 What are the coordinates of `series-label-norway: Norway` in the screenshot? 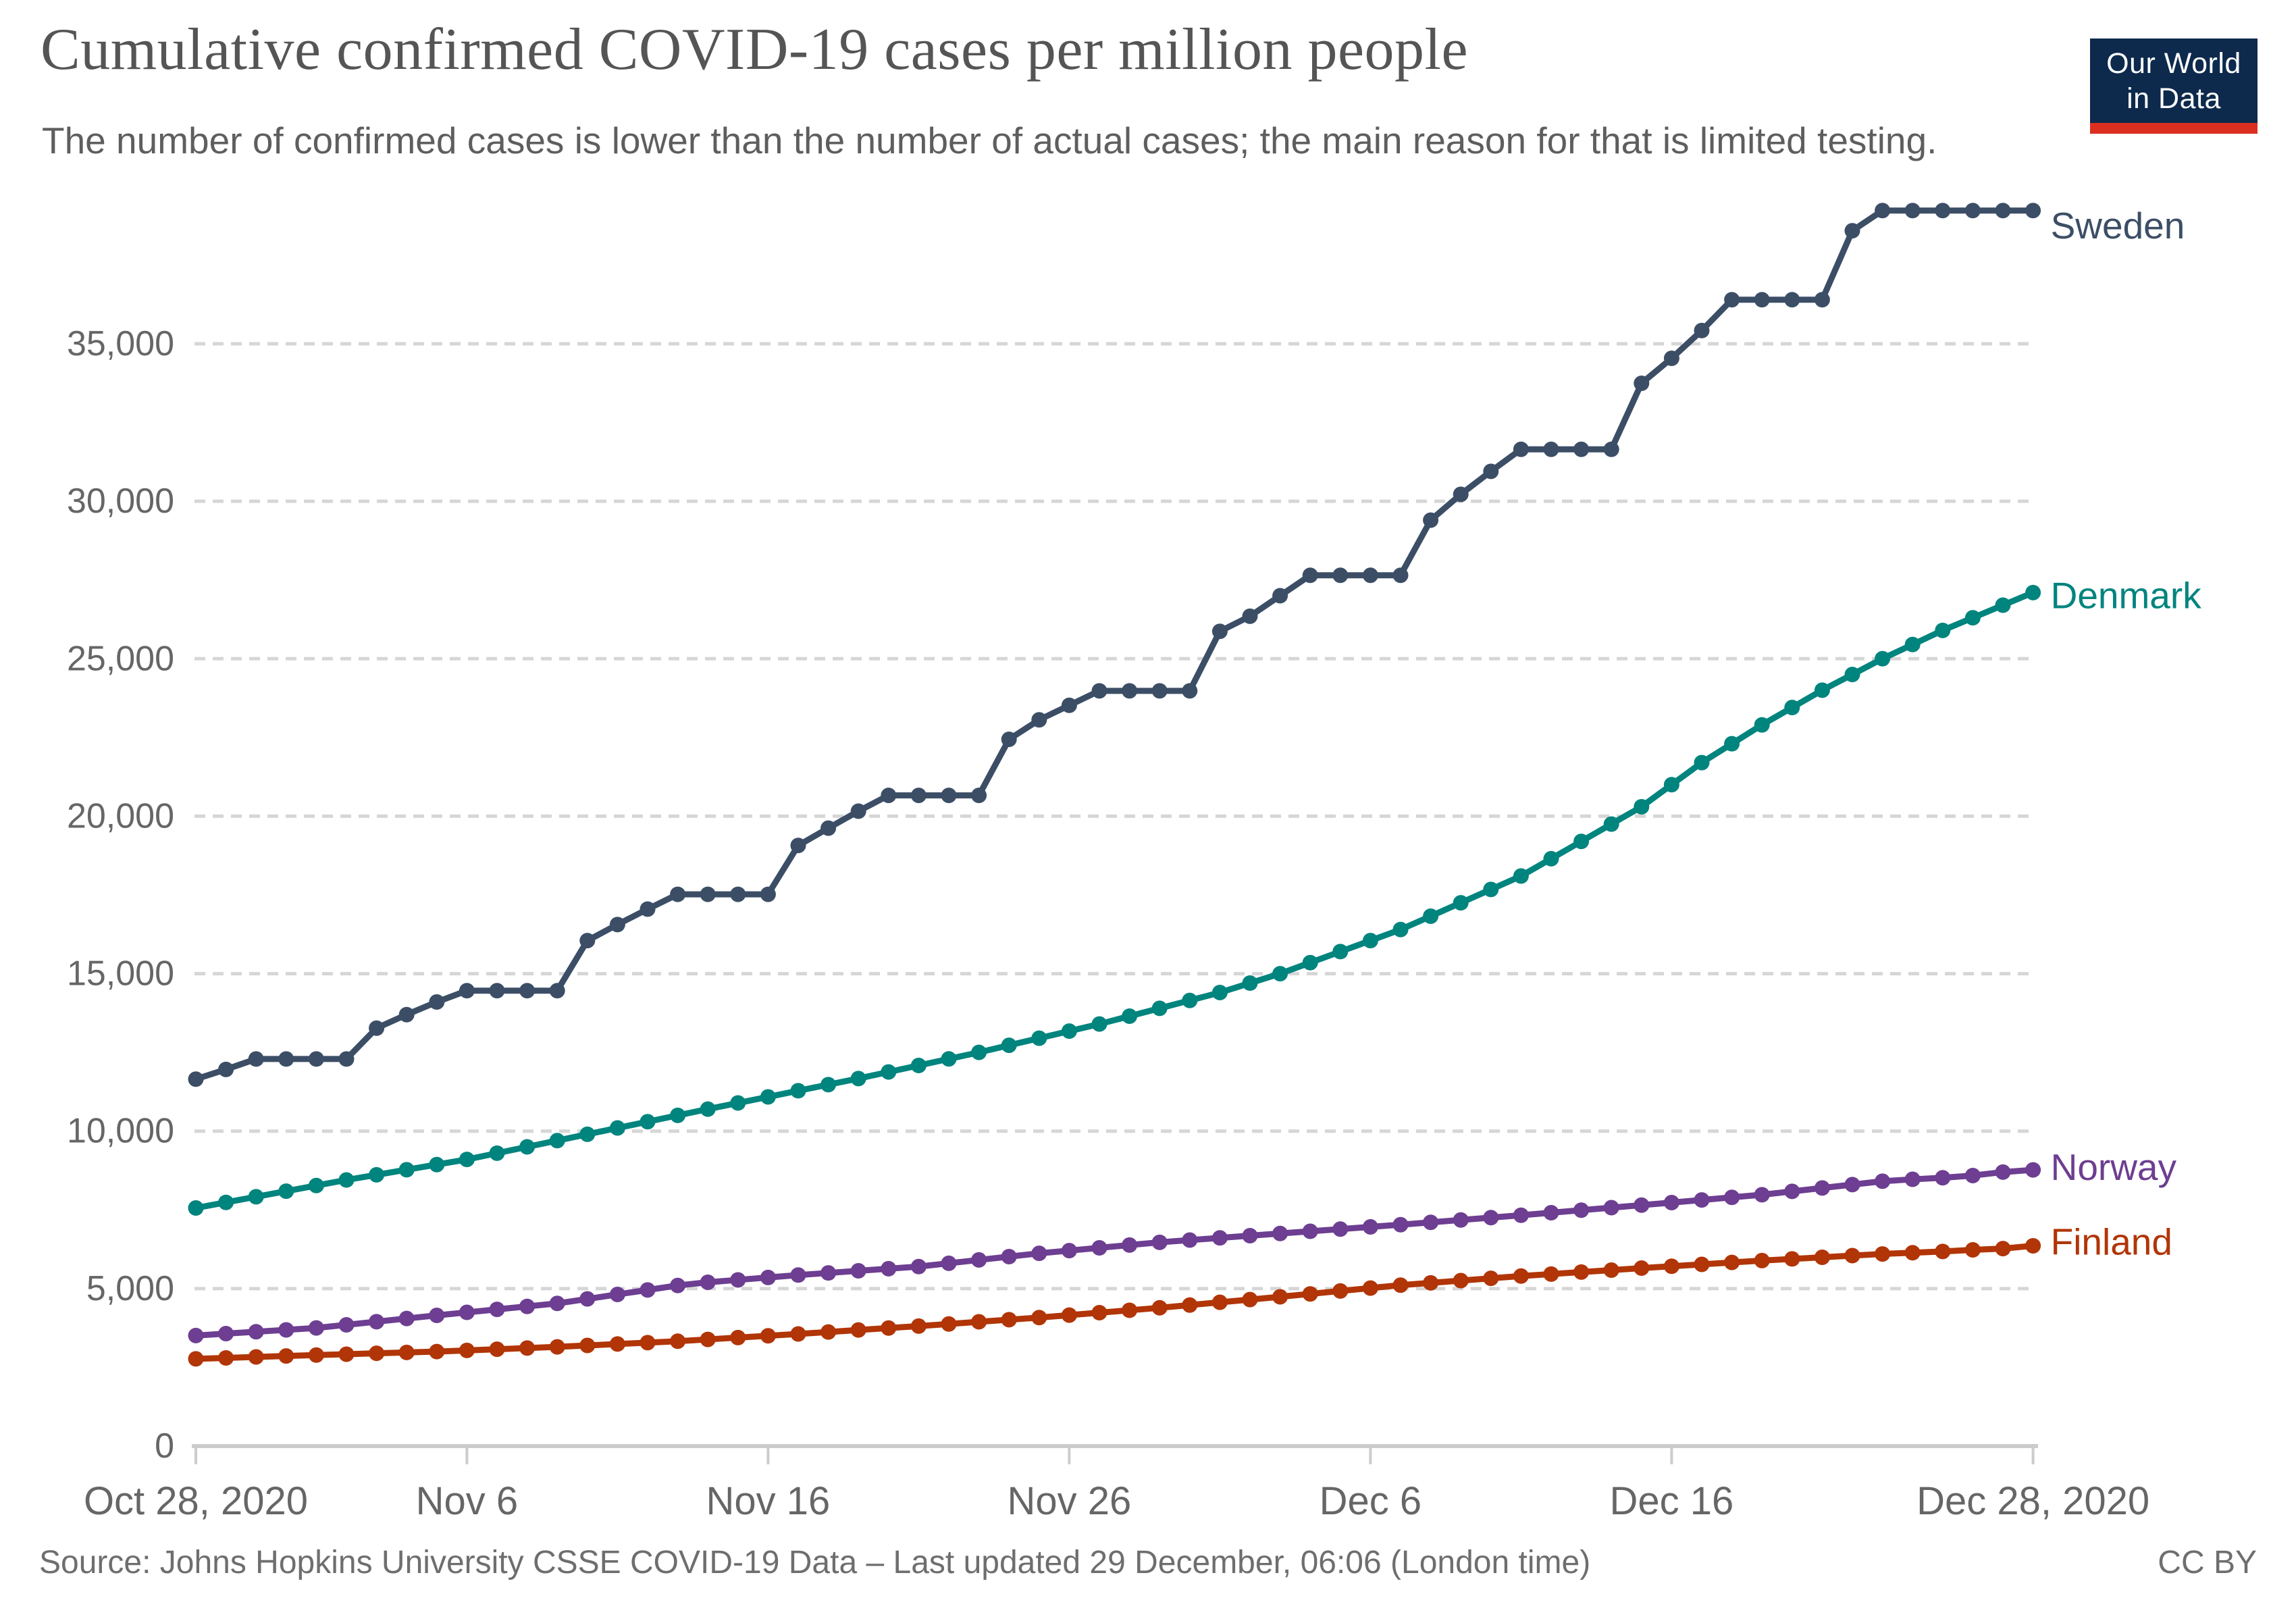 It's located at (2114, 1167).